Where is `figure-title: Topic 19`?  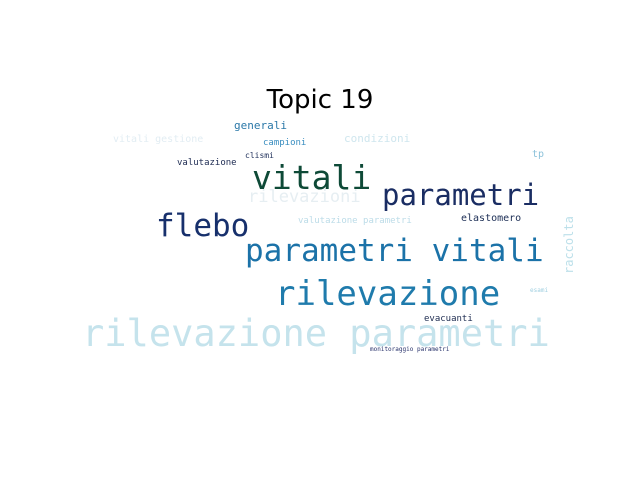 figure-title: Topic 19 is located at coordinates (320, 100).